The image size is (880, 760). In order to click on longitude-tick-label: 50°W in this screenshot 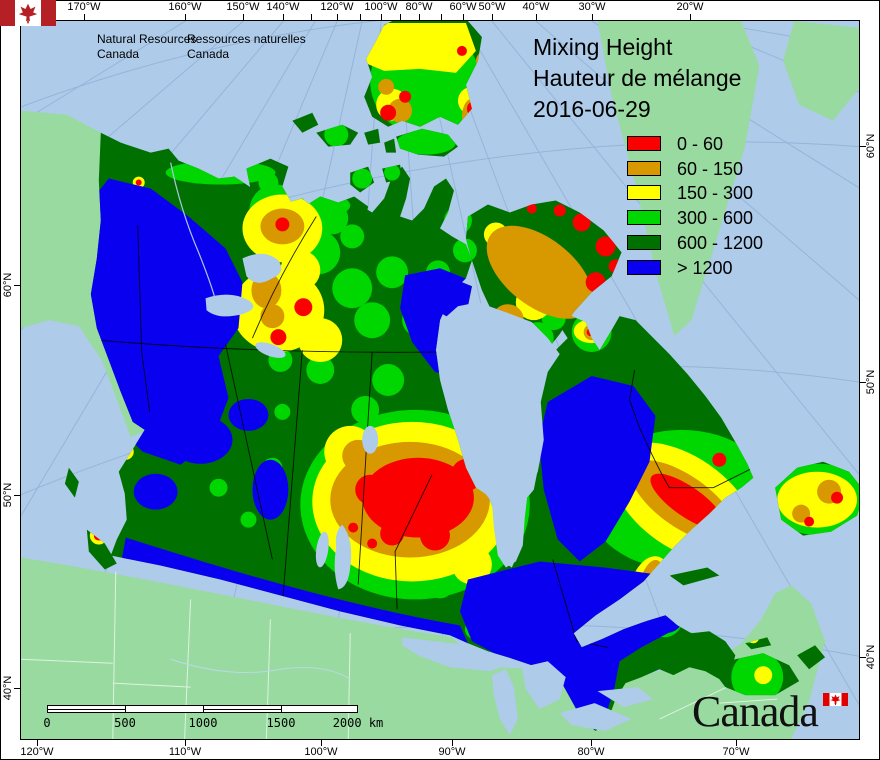, I will do `click(492, 7)`.